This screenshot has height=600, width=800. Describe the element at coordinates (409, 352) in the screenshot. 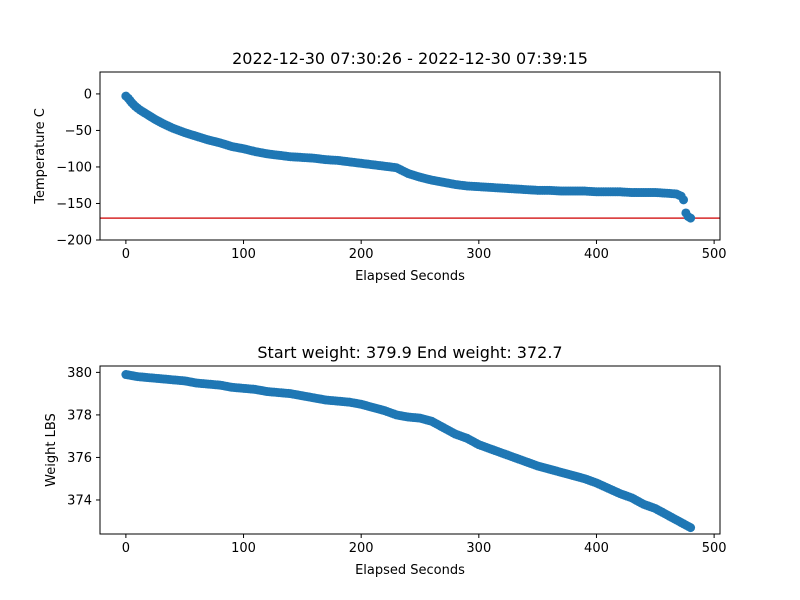

I see `chart-title: Start weight: 379.9 End weight: 372.7` at that location.